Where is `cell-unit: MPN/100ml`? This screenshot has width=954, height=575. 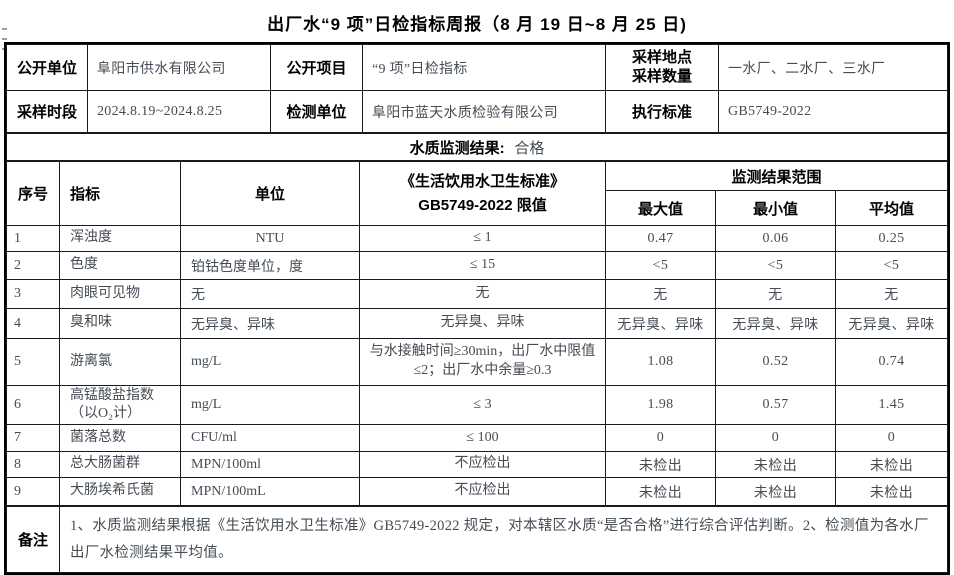 cell-unit: MPN/100ml is located at coordinates (270, 464).